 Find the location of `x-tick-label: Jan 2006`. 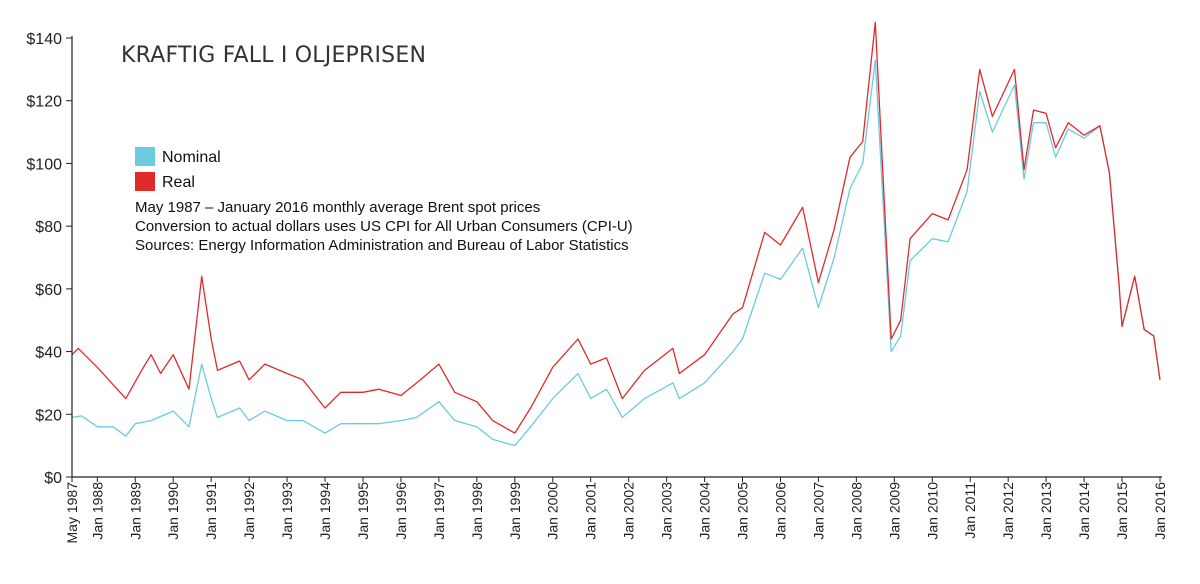

x-tick-label: Jan 2006 is located at coordinates (780, 511).